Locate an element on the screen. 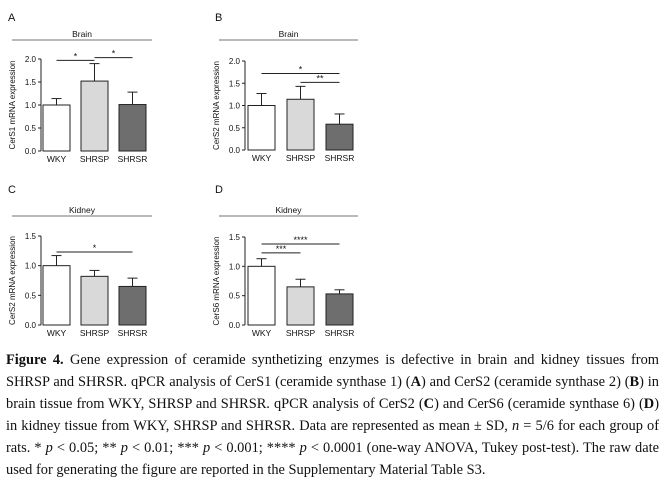 Image resolution: width=665 pixels, height=501 pixels. panel-letter: D is located at coordinates (219, 190).